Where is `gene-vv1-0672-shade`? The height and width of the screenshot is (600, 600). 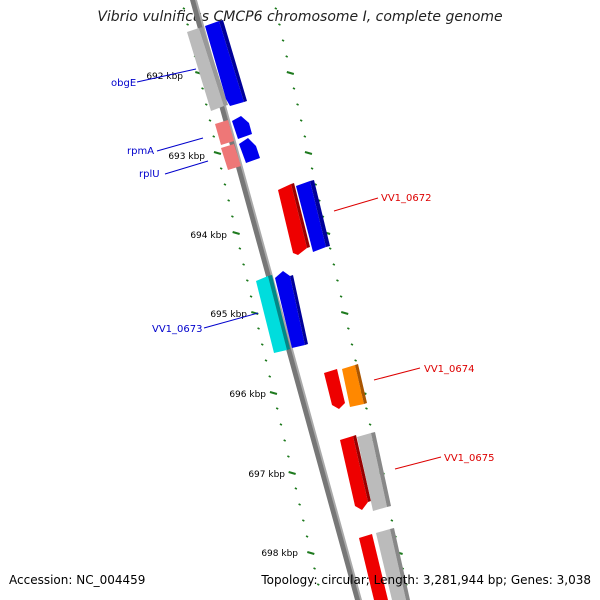 gene-vv1-0672-shade is located at coordinates (320, 213).